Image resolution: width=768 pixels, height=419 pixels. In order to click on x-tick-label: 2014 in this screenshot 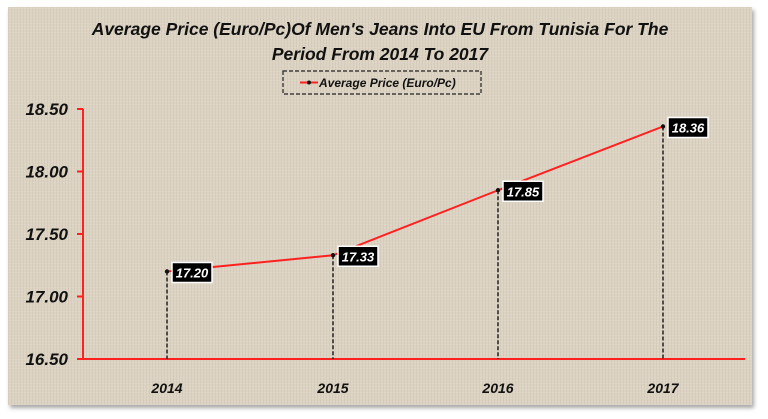, I will do `click(166, 388)`.